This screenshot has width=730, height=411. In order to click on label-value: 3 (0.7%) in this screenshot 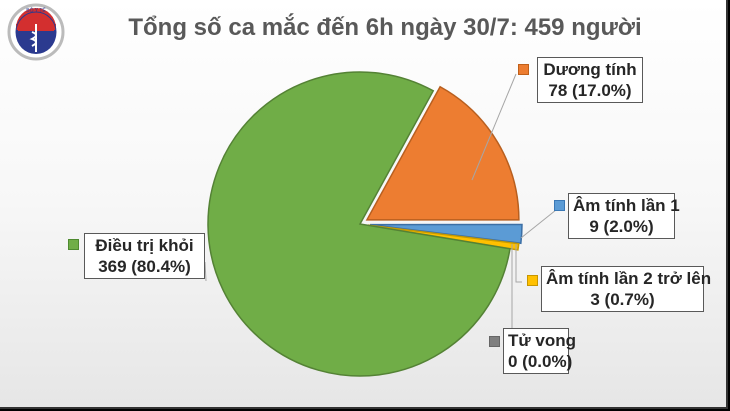, I will do `click(622, 299)`.